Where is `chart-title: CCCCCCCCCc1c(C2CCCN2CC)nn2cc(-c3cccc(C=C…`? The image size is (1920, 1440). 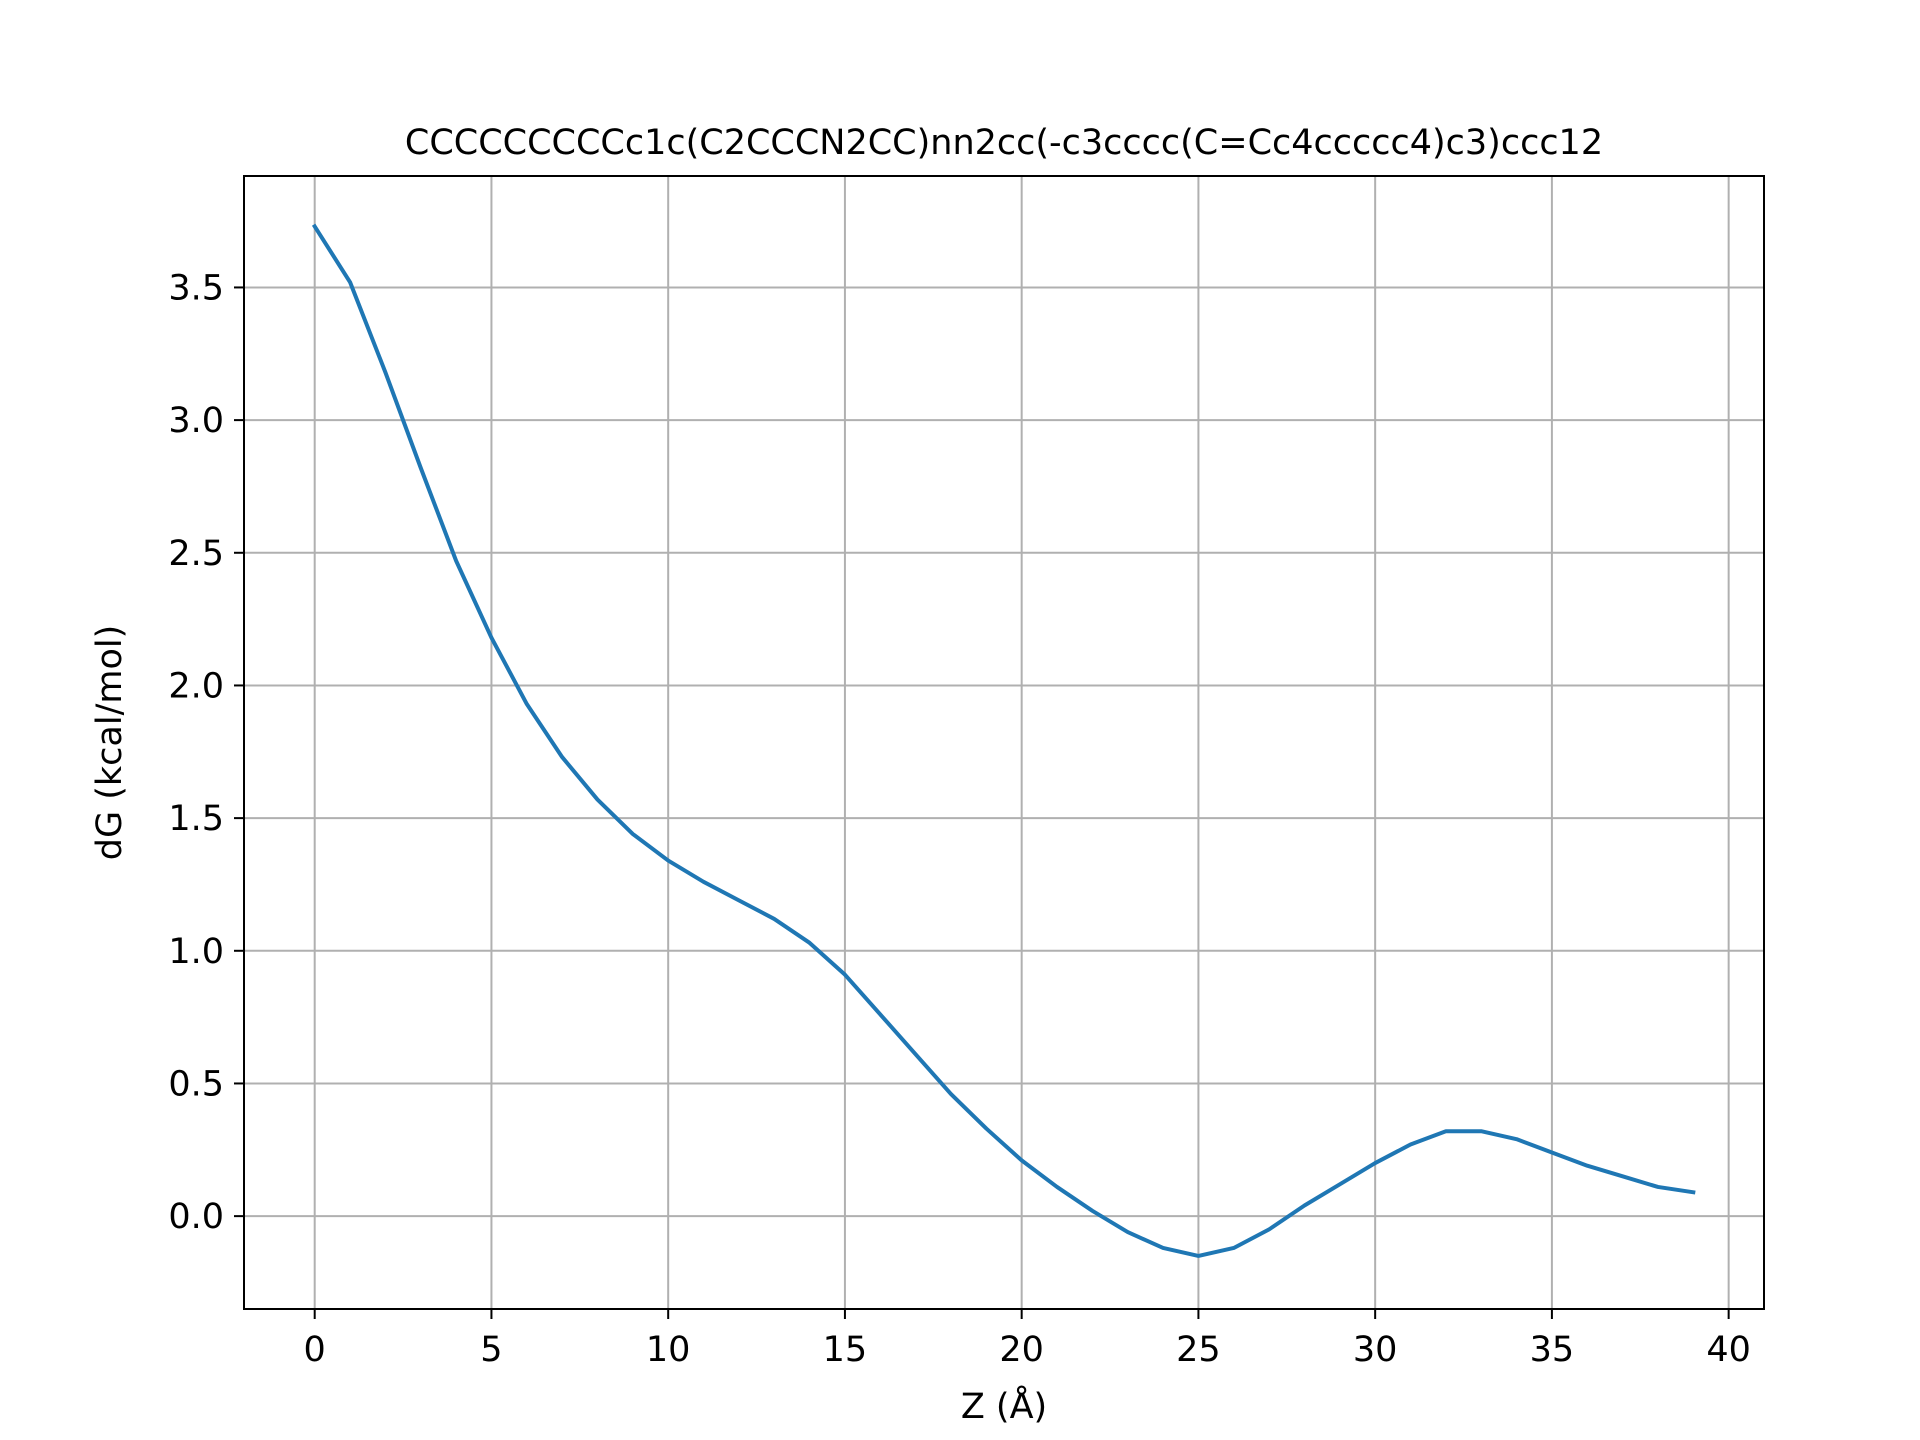 chart-title: CCCCCCCCCc1c(C2CCCN2CC)nn2cc(-c3cccc(C=C… is located at coordinates (1004, 143).